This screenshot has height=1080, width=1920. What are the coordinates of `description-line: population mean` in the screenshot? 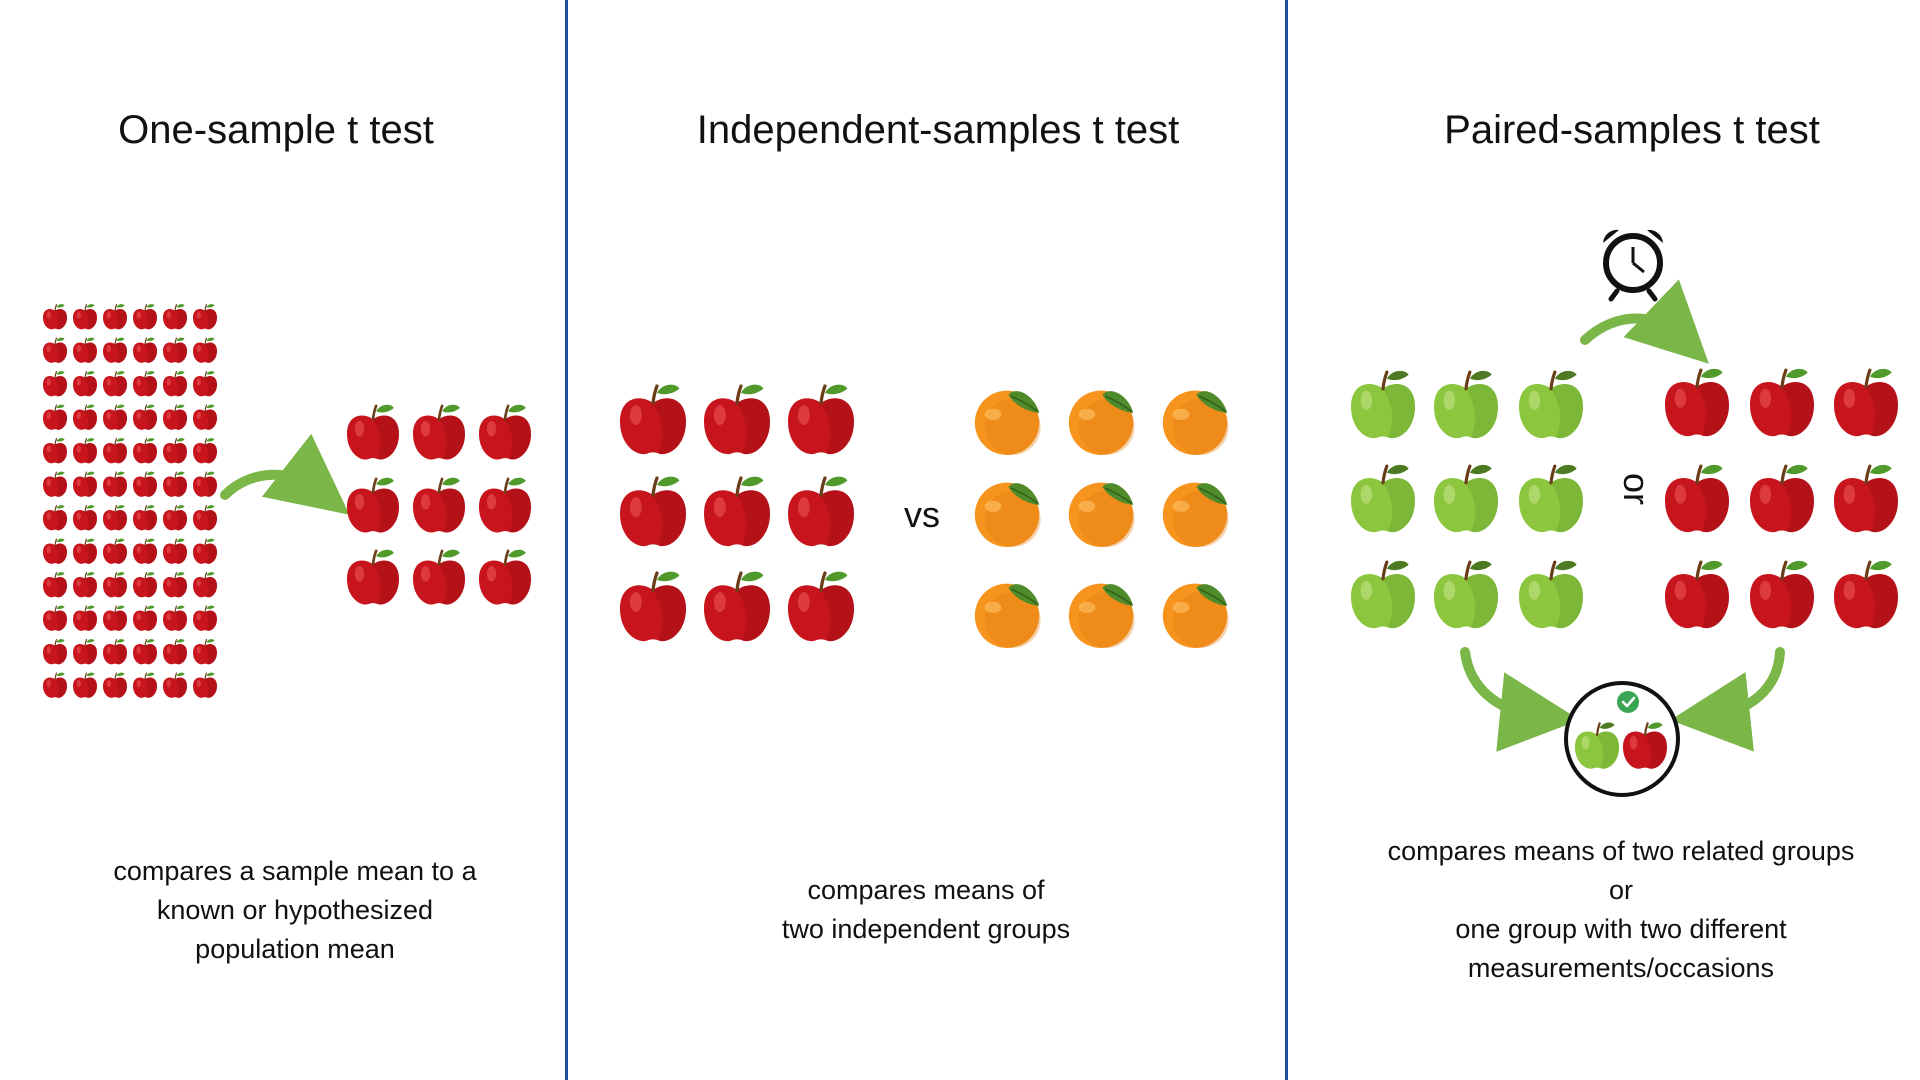 It's located at (295, 949).